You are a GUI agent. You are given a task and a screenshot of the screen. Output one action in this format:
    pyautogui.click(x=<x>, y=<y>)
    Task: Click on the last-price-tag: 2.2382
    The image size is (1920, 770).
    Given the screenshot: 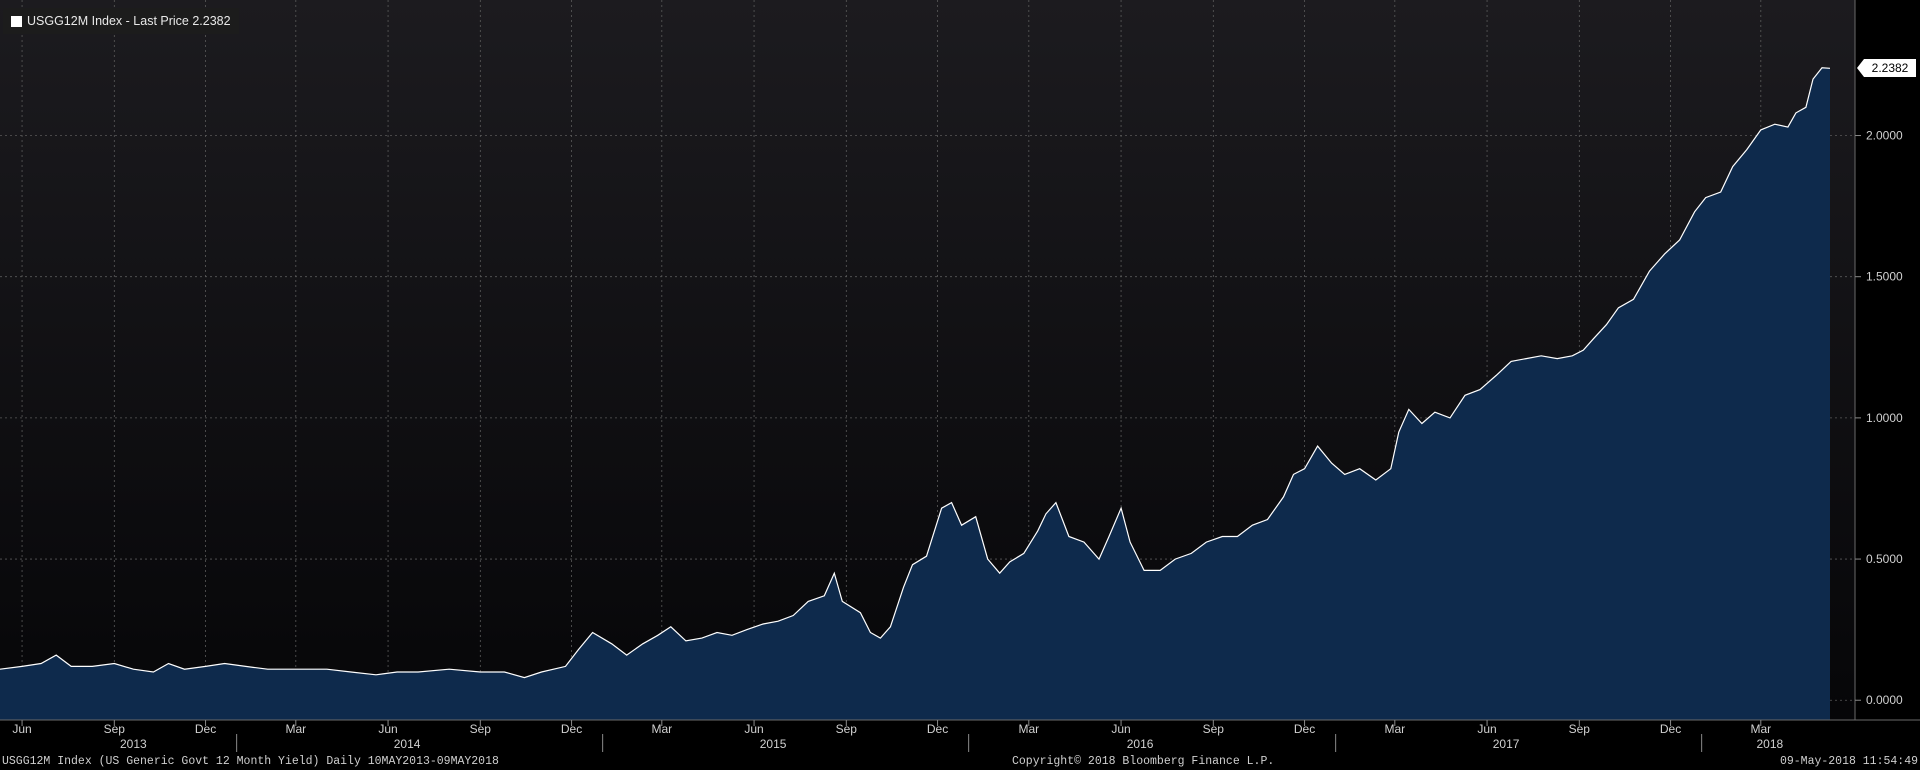 What is the action you would take?
    pyautogui.click(x=1890, y=68)
    